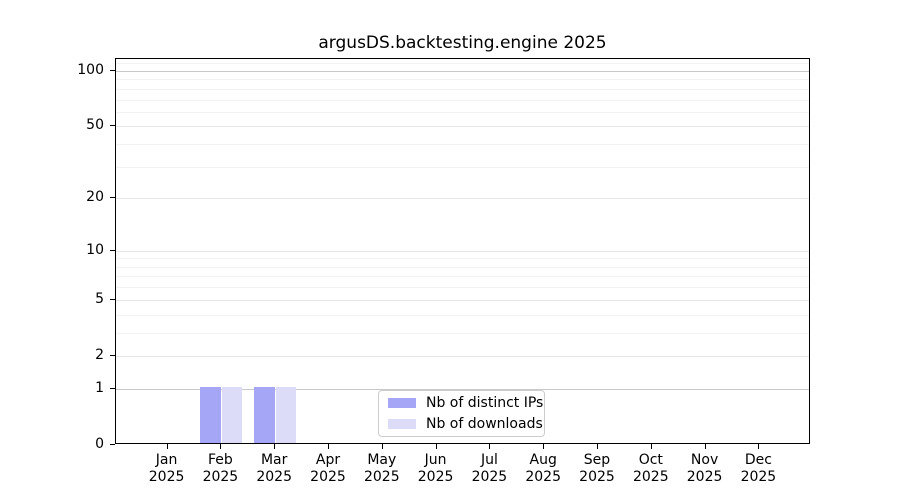  I want to click on x-tick-label: Nov 2025, so click(705, 468).